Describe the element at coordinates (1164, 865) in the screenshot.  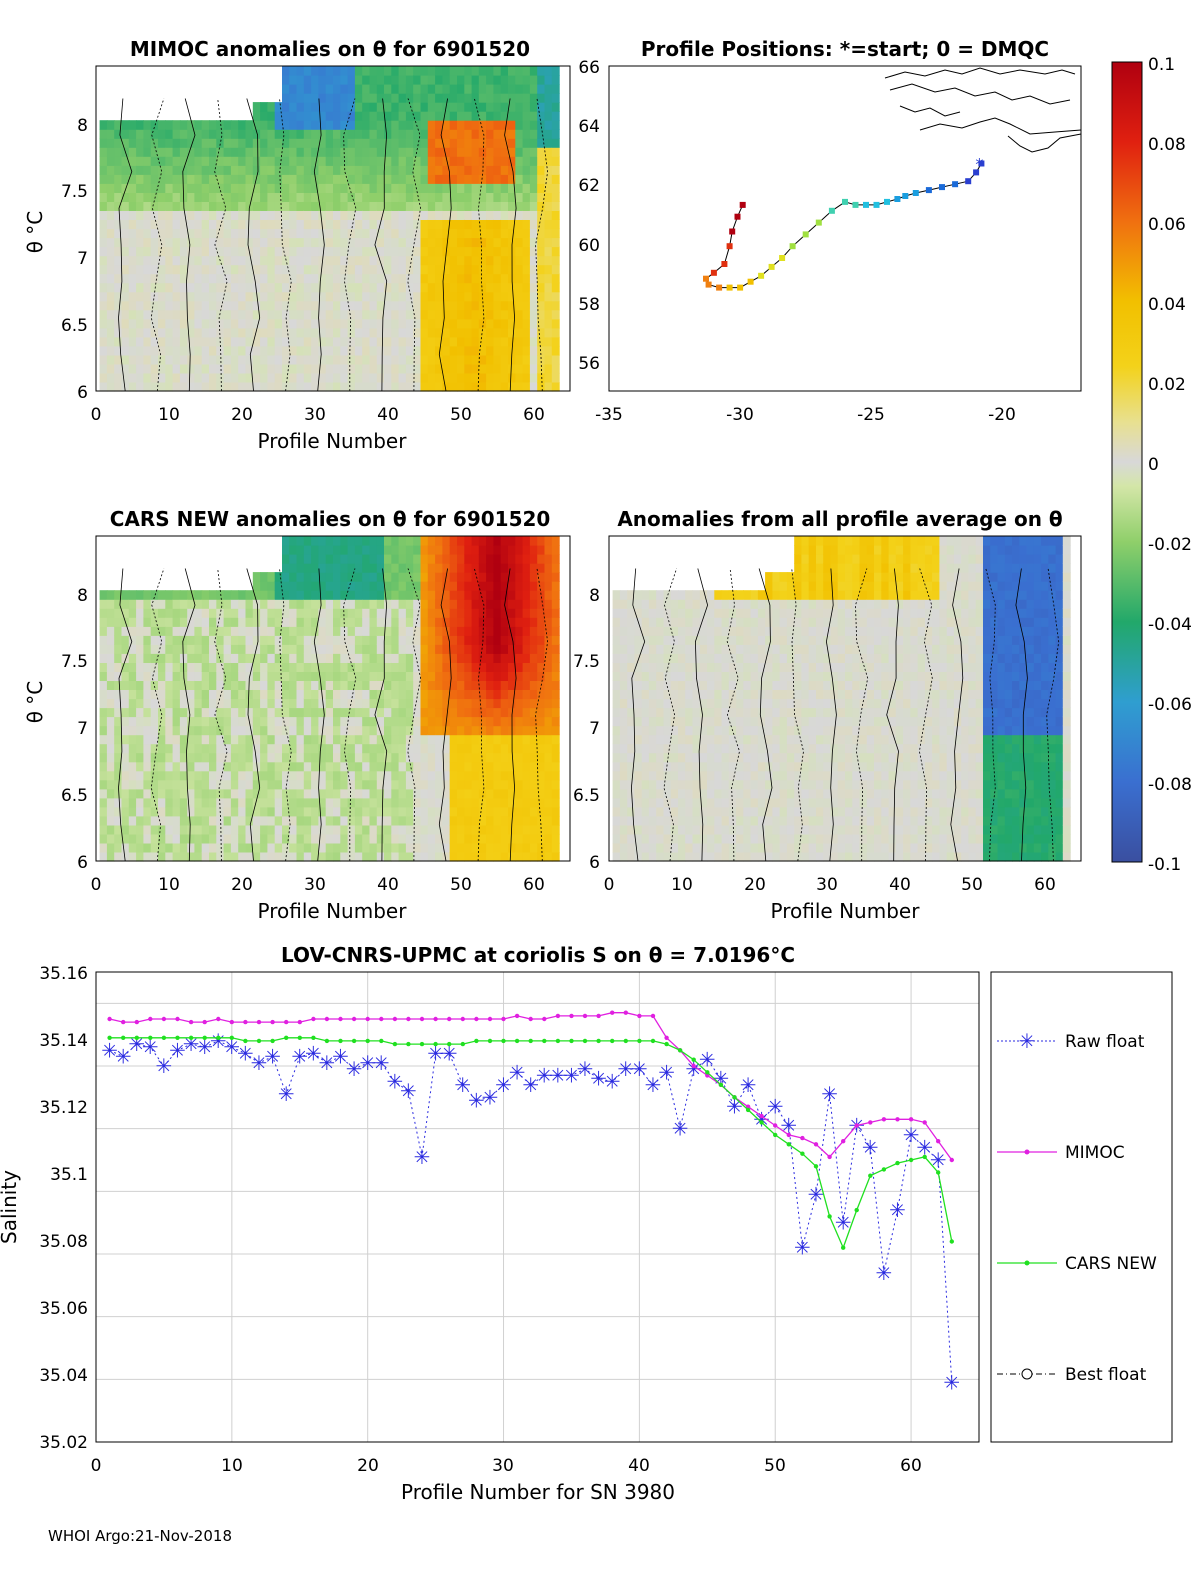
I see `colorbar-tick: -0.1` at that location.